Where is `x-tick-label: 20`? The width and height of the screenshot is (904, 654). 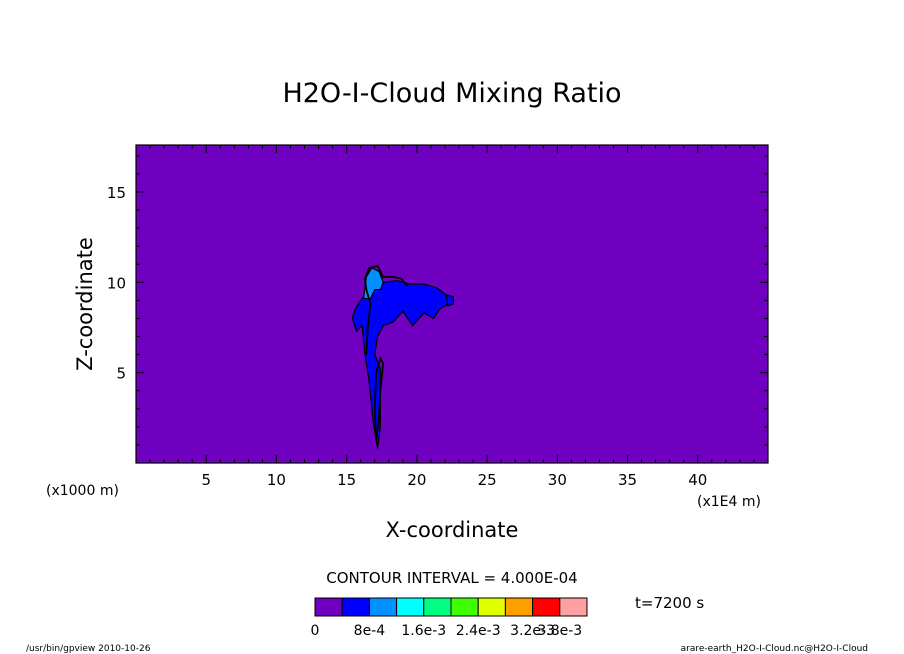
x-tick-label: 20 is located at coordinates (416, 480).